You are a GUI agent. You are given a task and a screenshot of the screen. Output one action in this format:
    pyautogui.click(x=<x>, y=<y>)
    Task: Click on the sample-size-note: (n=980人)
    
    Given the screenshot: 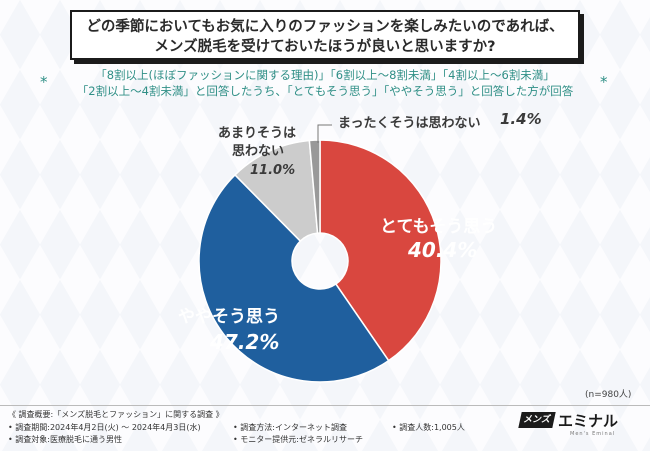 What is the action you would take?
    pyautogui.click(x=608, y=395)
    